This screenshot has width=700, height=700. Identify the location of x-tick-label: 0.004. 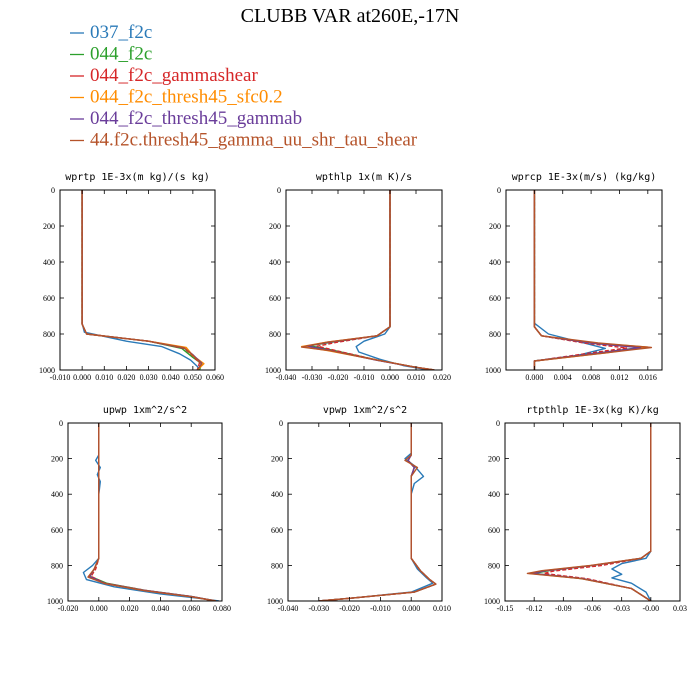
(563, 377).